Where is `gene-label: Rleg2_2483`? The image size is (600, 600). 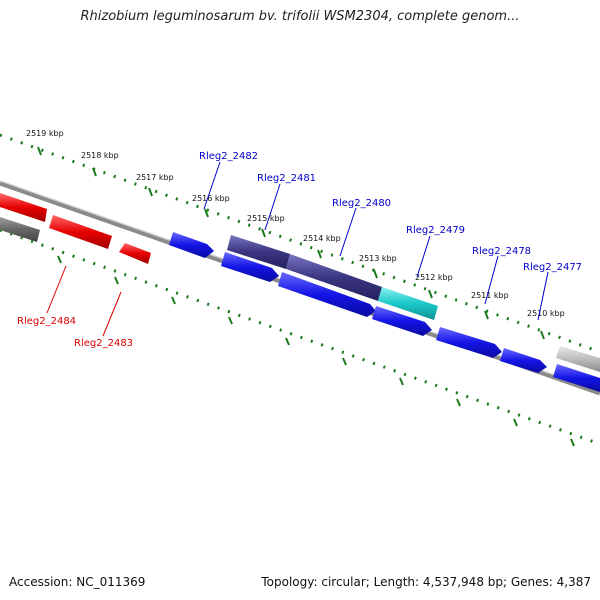
gene-label: Rleg2_2483 is located at coordinates (103, 343).